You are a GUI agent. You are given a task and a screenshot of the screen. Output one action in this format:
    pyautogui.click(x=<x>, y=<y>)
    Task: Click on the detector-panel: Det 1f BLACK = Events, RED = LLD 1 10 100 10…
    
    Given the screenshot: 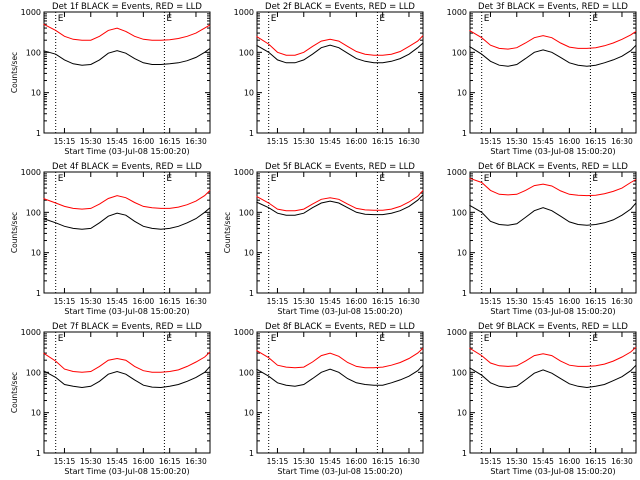 What is the action you would take?
    pyautogui.click(x=110, y=79)
    